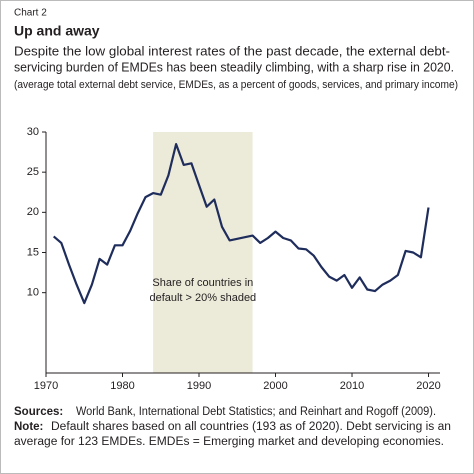 This screenshot has height=474, width=474. I want to click on x-tick-label: 2010, so click(352, 386).